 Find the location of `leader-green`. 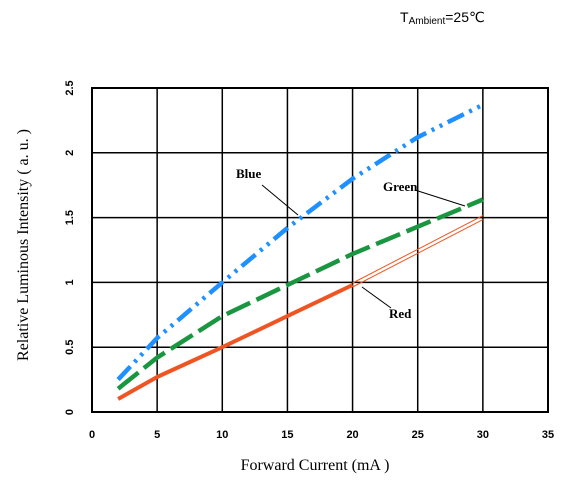

leader-green is located at coordinates (440, 198).